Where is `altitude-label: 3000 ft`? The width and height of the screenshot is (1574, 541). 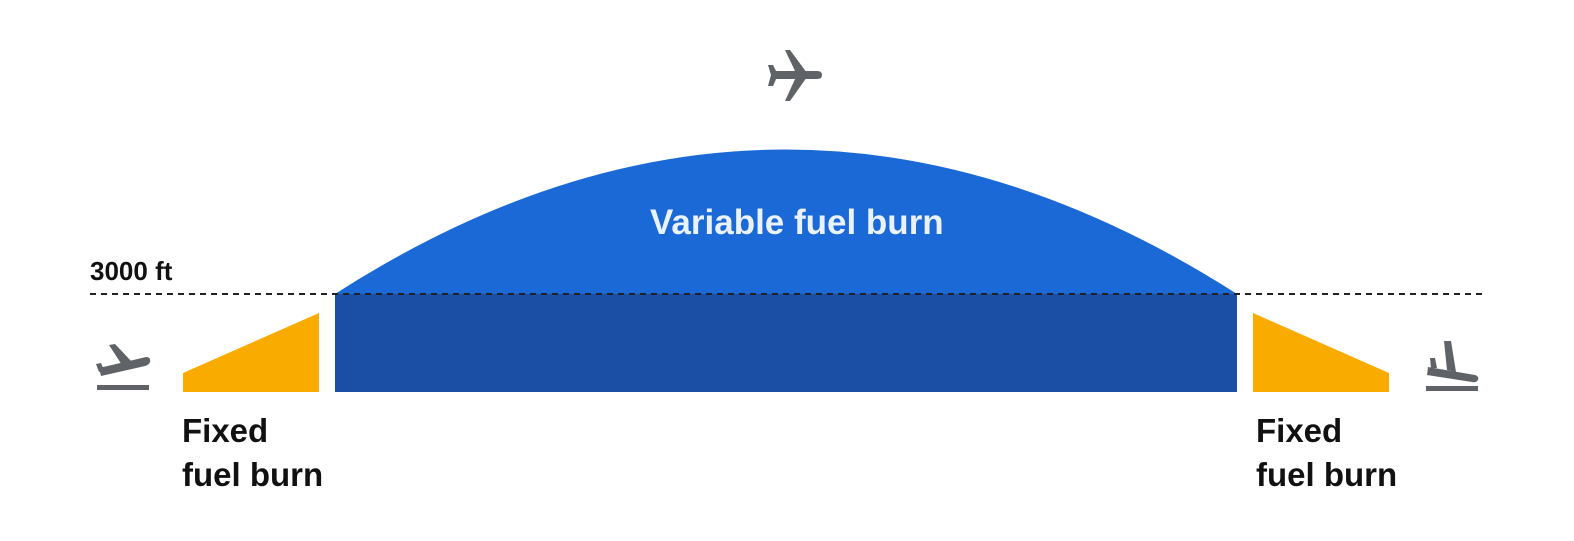
altitude-label: 3000 ft is located at coordinates (131, 271).